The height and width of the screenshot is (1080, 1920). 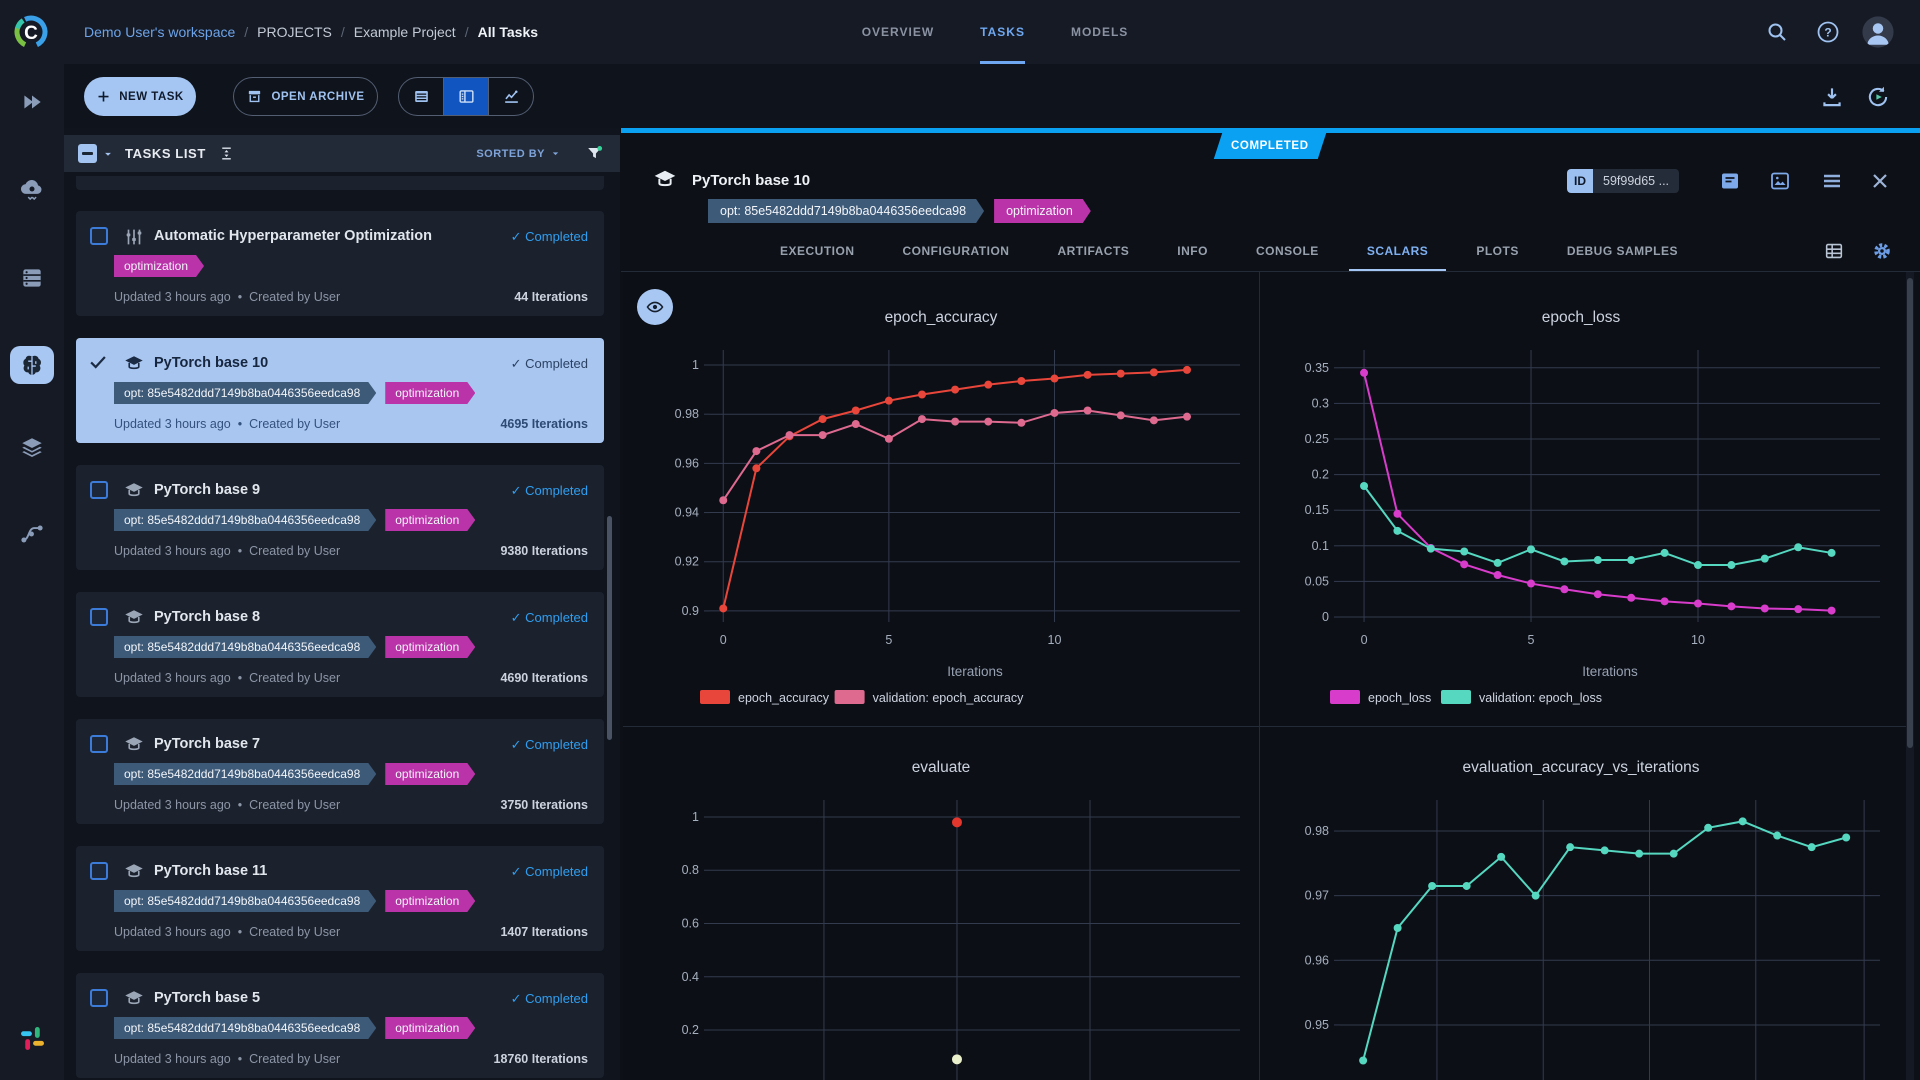 I want to click on sidebar-item-datasets, so click(x=32, y=448).